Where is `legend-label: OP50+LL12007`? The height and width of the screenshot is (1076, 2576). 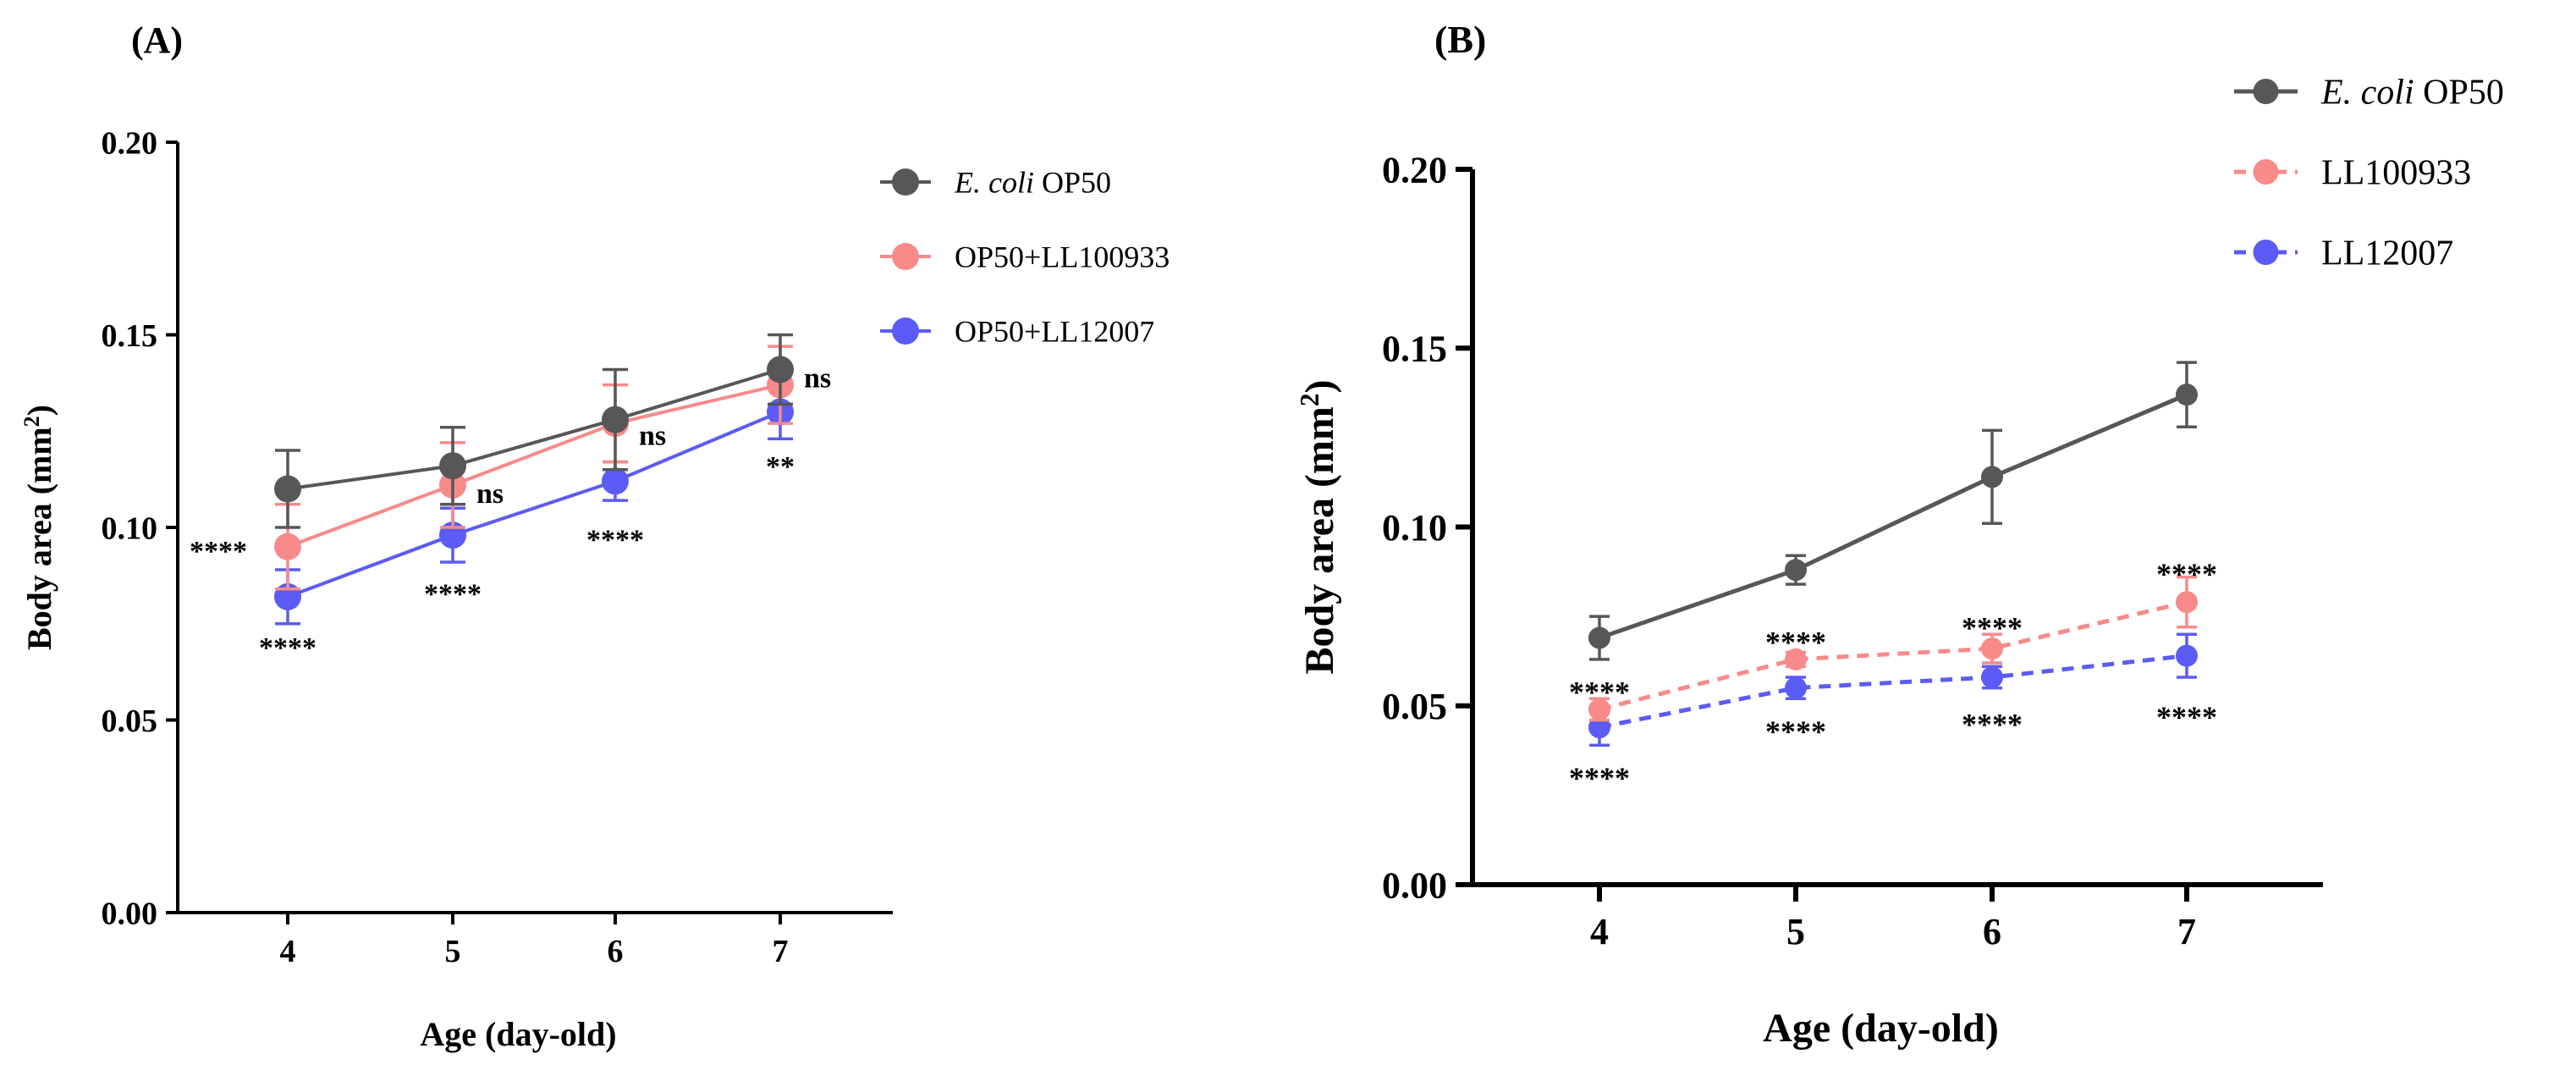 legend-label: OP50+LL12007 is located at coordinates (1054, 332).